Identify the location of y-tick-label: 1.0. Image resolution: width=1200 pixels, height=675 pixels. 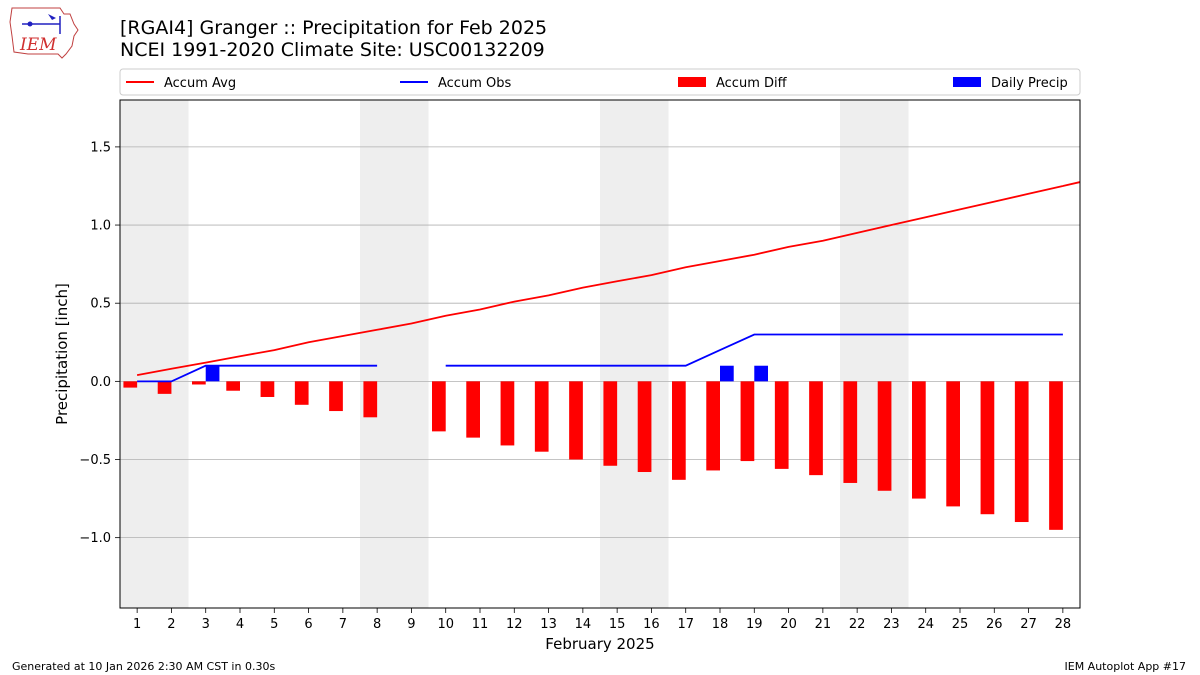
(100, 226).